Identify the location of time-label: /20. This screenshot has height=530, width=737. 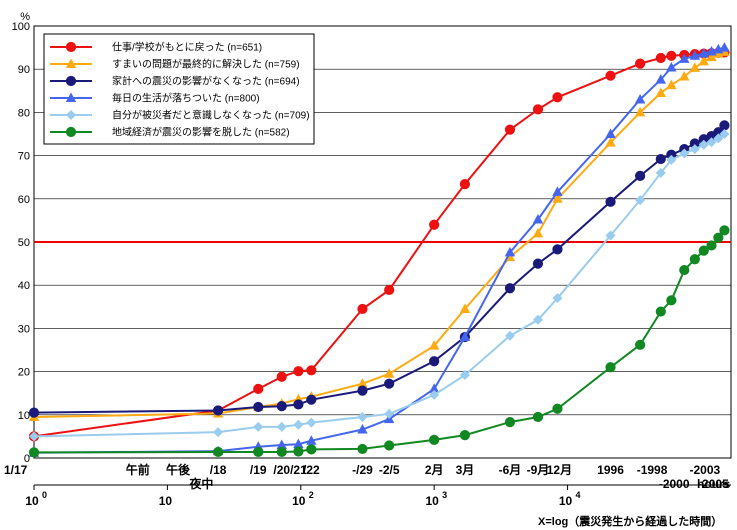
(281, 470).